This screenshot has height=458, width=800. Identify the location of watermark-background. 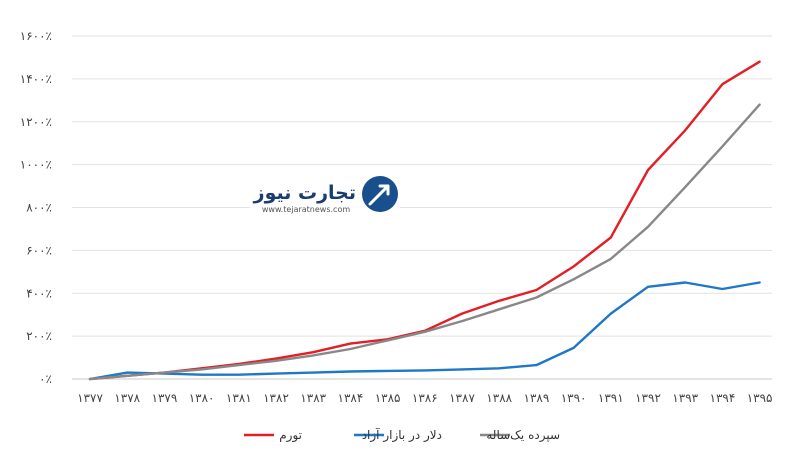
(325, 194).